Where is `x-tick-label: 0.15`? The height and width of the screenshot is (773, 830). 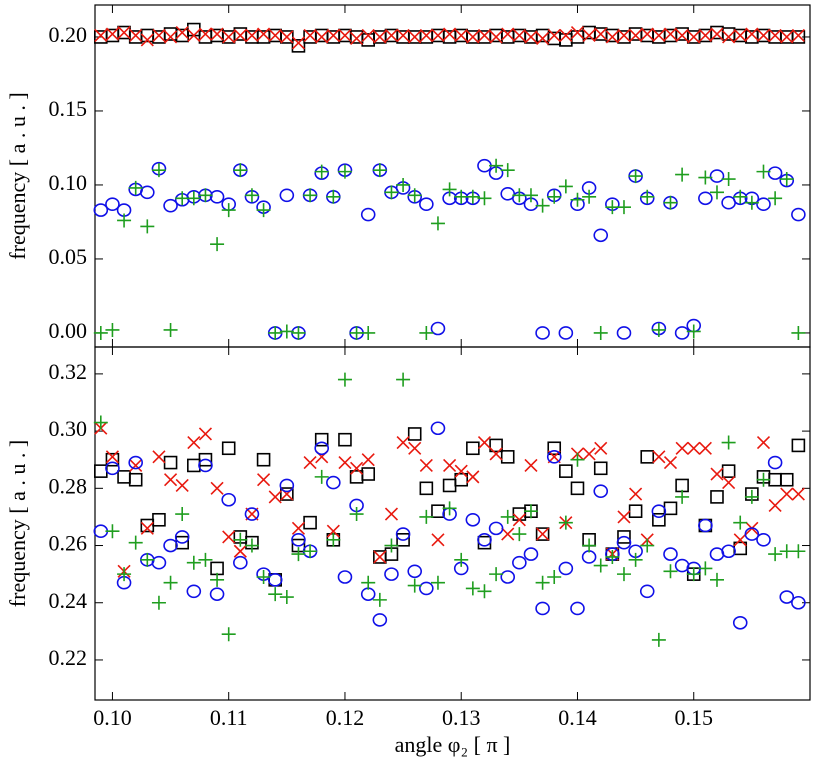 x-tick-label: 0.15 is located at coordinates (693, 717).